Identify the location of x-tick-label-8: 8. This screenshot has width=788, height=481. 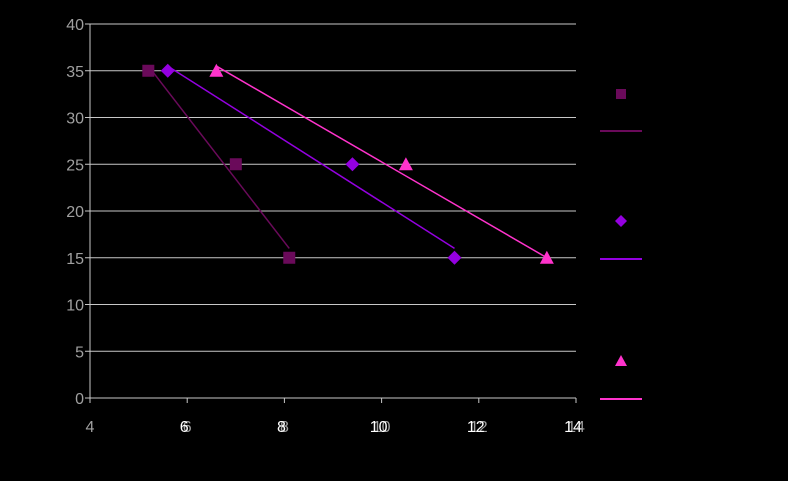
(284, 427).